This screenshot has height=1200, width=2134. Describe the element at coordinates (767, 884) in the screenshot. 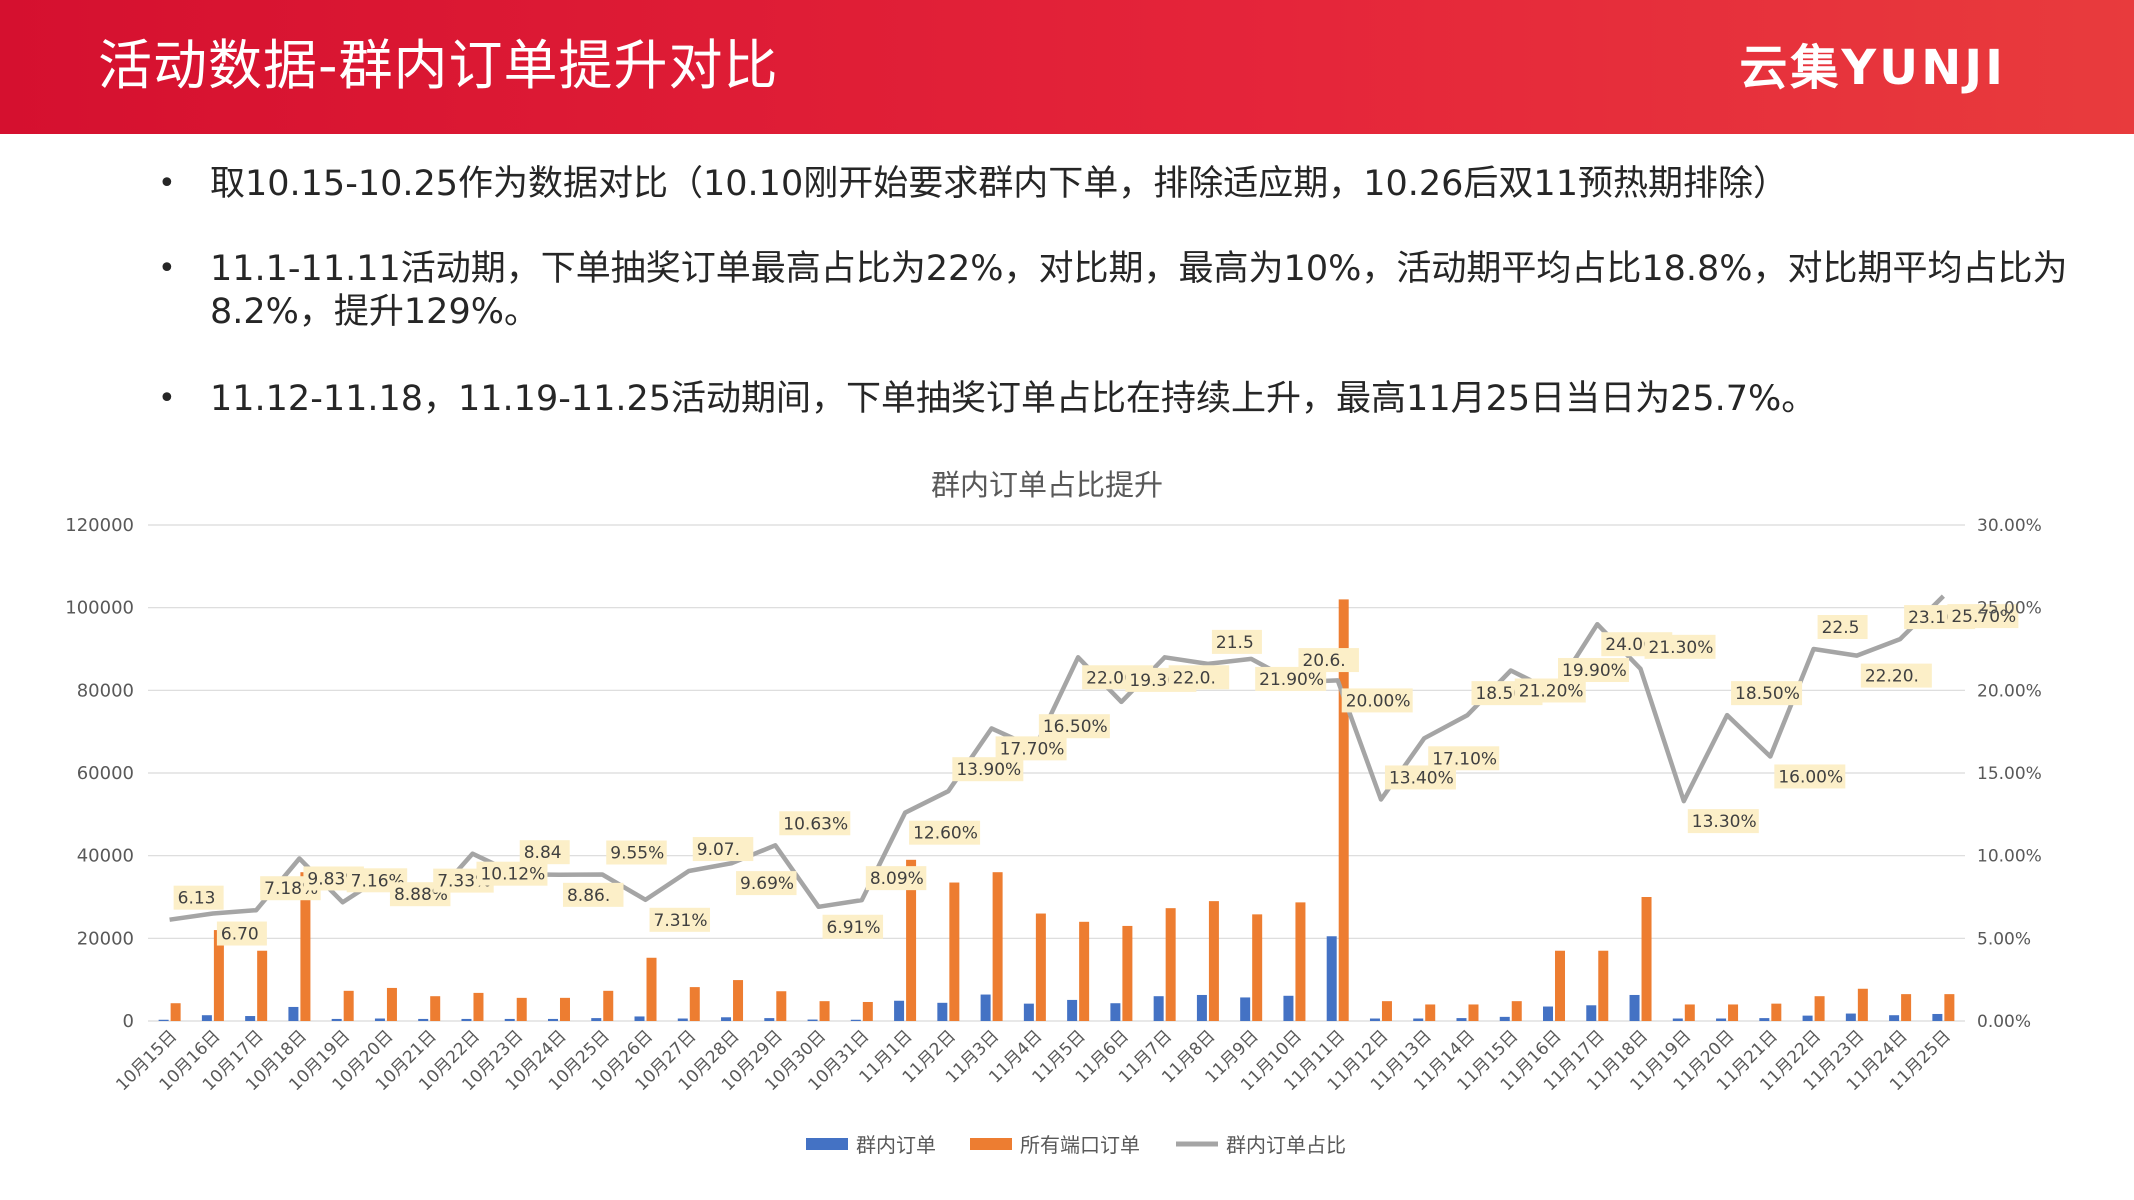

I see `data-label: 9.69%` at that location.